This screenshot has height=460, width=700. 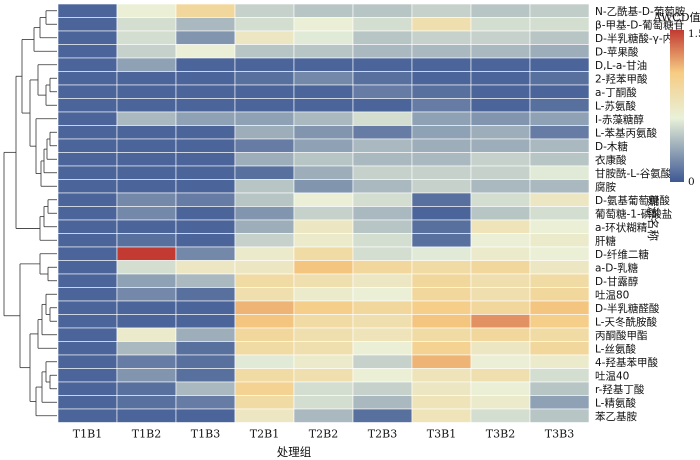 I want to click on column-label: T3B2, so click(x=500, y=434).